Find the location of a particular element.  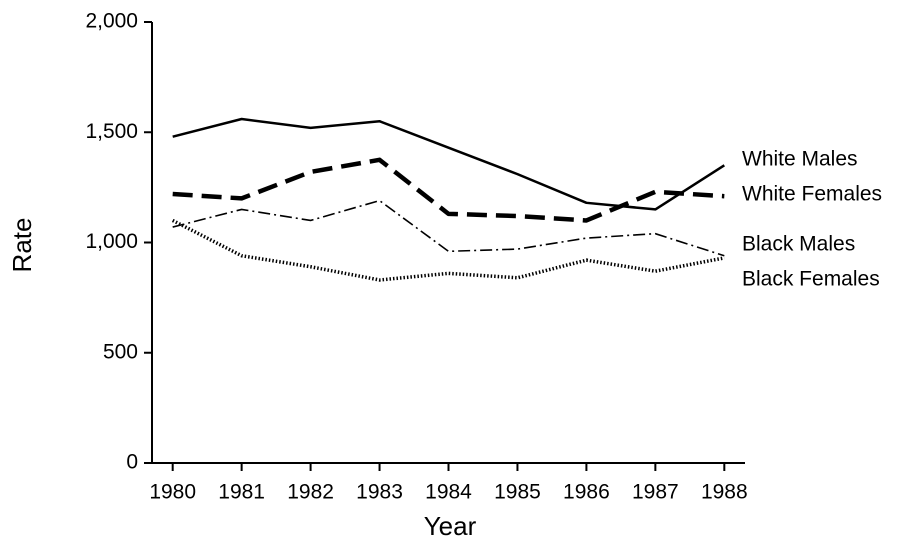

y-tick-label: 500 is located at coordinates (120, 351).